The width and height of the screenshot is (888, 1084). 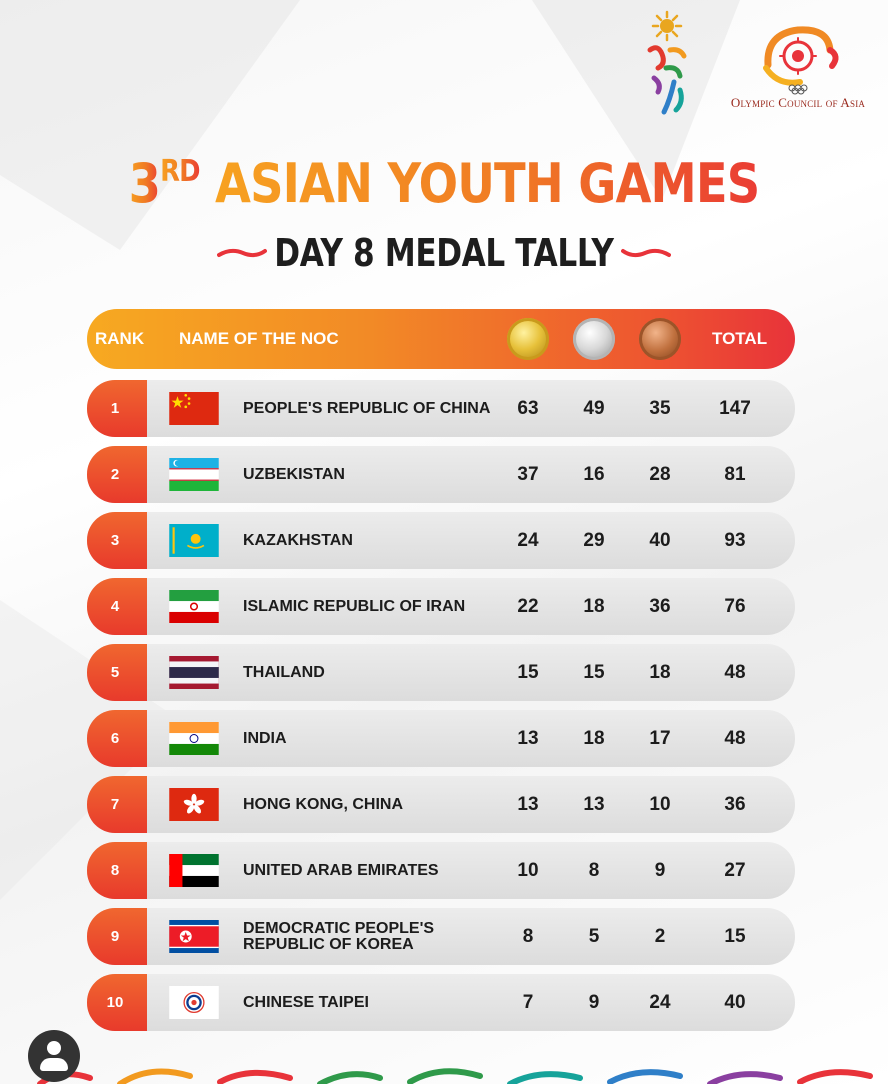 I want to click on table-row: 6 INDIA 13 18 17 48, so click(x=441, y=738).